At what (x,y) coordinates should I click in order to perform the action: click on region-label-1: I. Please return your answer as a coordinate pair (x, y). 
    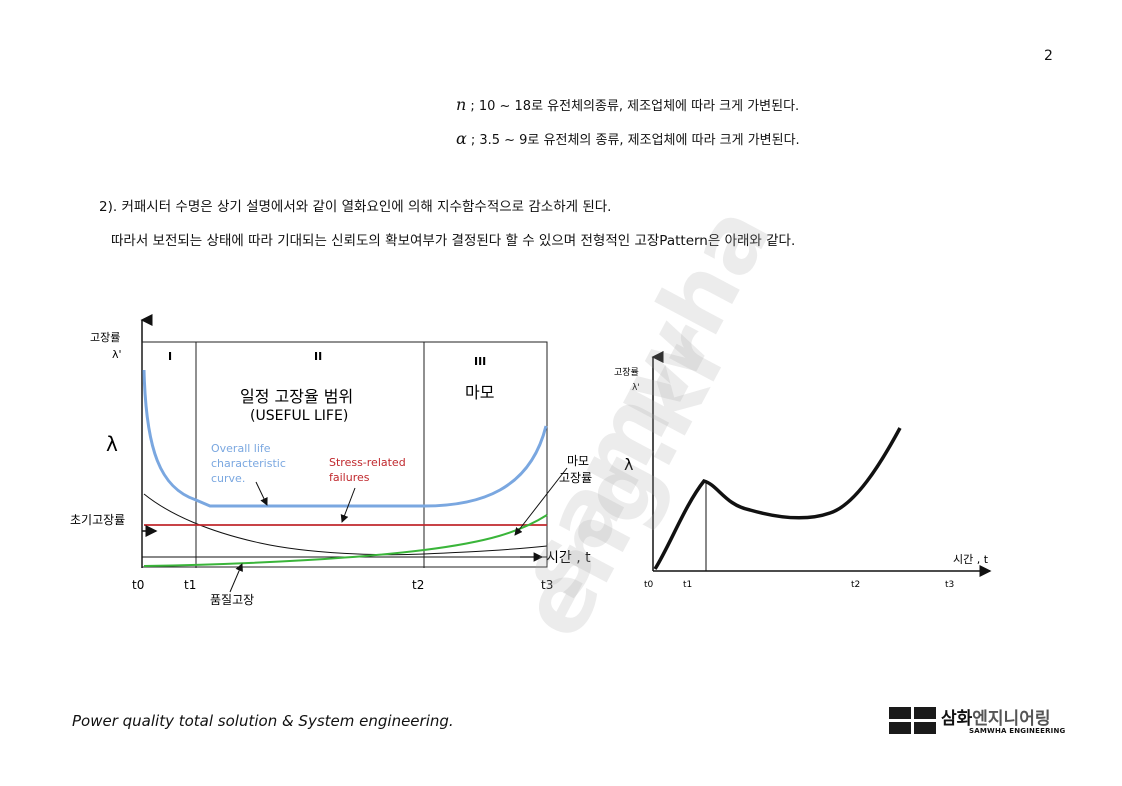
    Looking at the image, I should click on (170, 356).